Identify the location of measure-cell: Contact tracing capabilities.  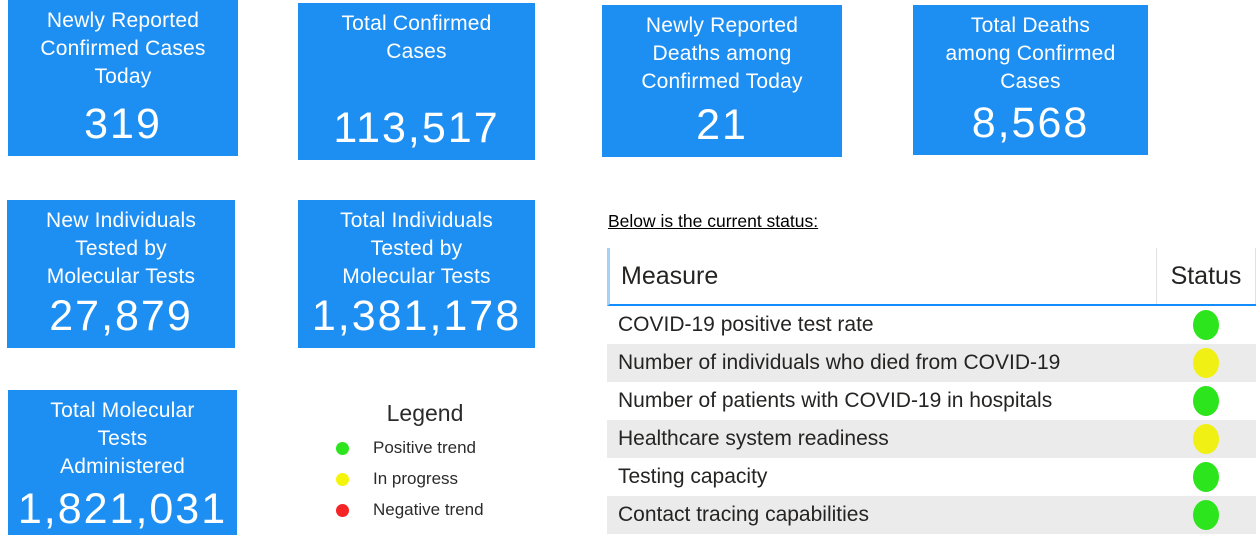
(743, 514).